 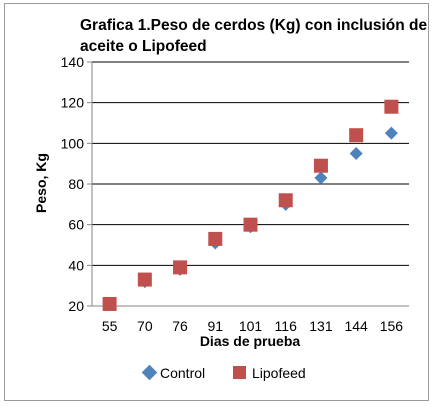 I want to click on x-tick-label-55: 55, so click(x=110, y=326).